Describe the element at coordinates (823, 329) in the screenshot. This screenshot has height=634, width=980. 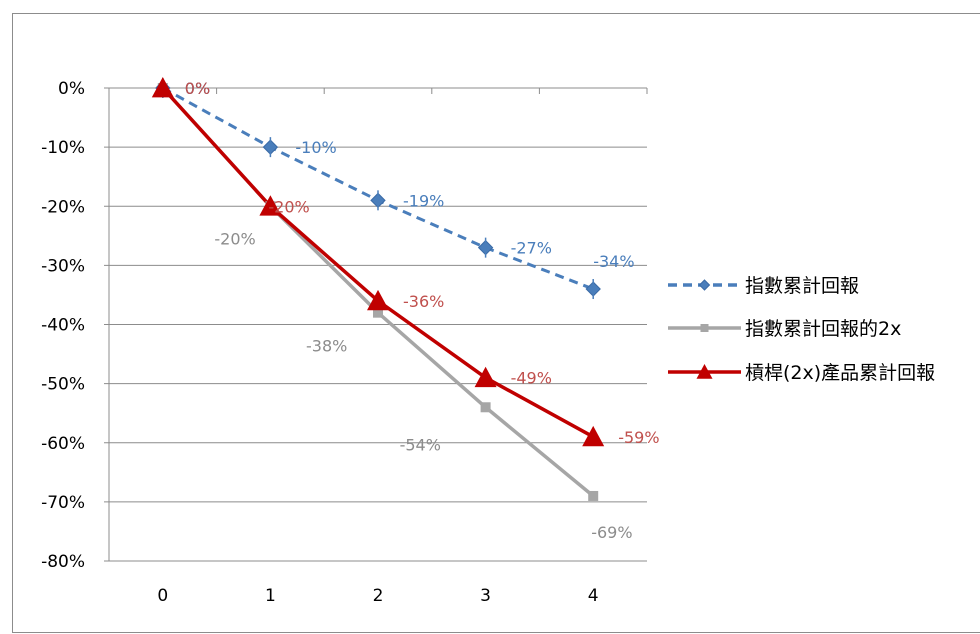
I see `legend-label: 指數累計回報的2x` at that location.